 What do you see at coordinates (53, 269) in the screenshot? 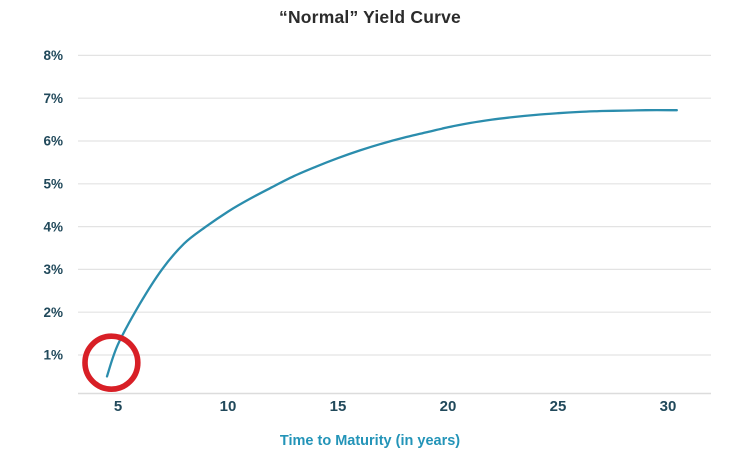
I see `y-tick-label: 3%` at bounding box center [53, 269].